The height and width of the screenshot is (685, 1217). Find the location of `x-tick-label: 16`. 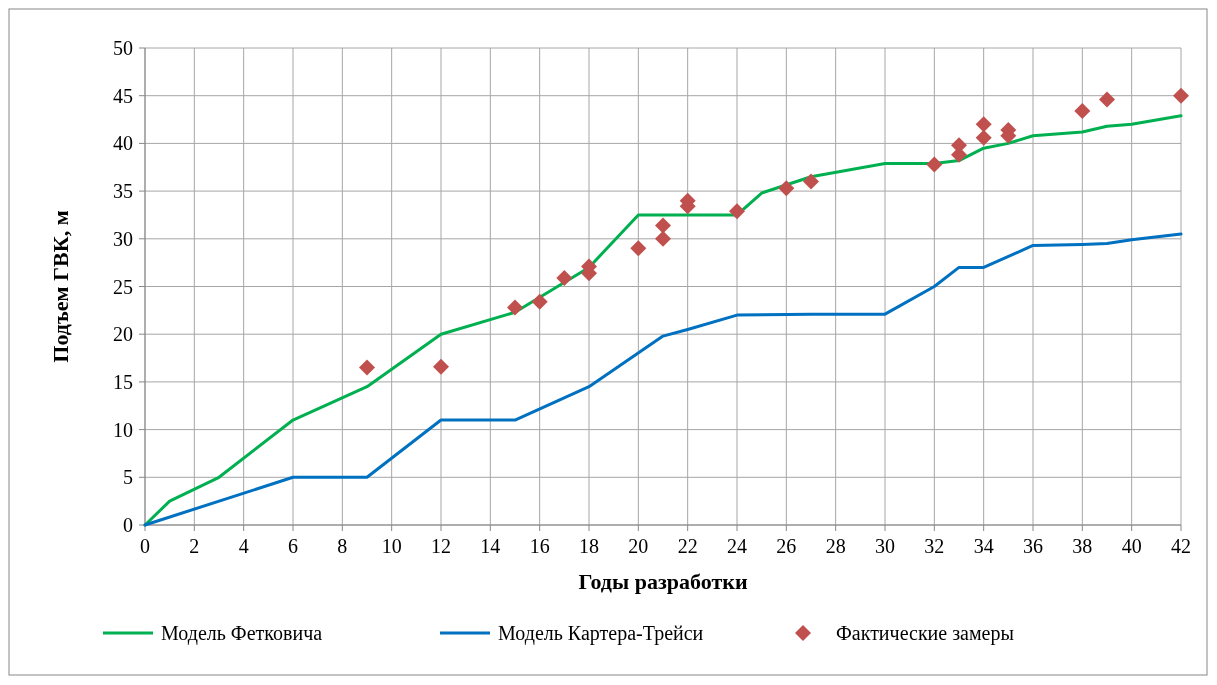

x-tick-label: 16 is located at coordinates (539, 546).